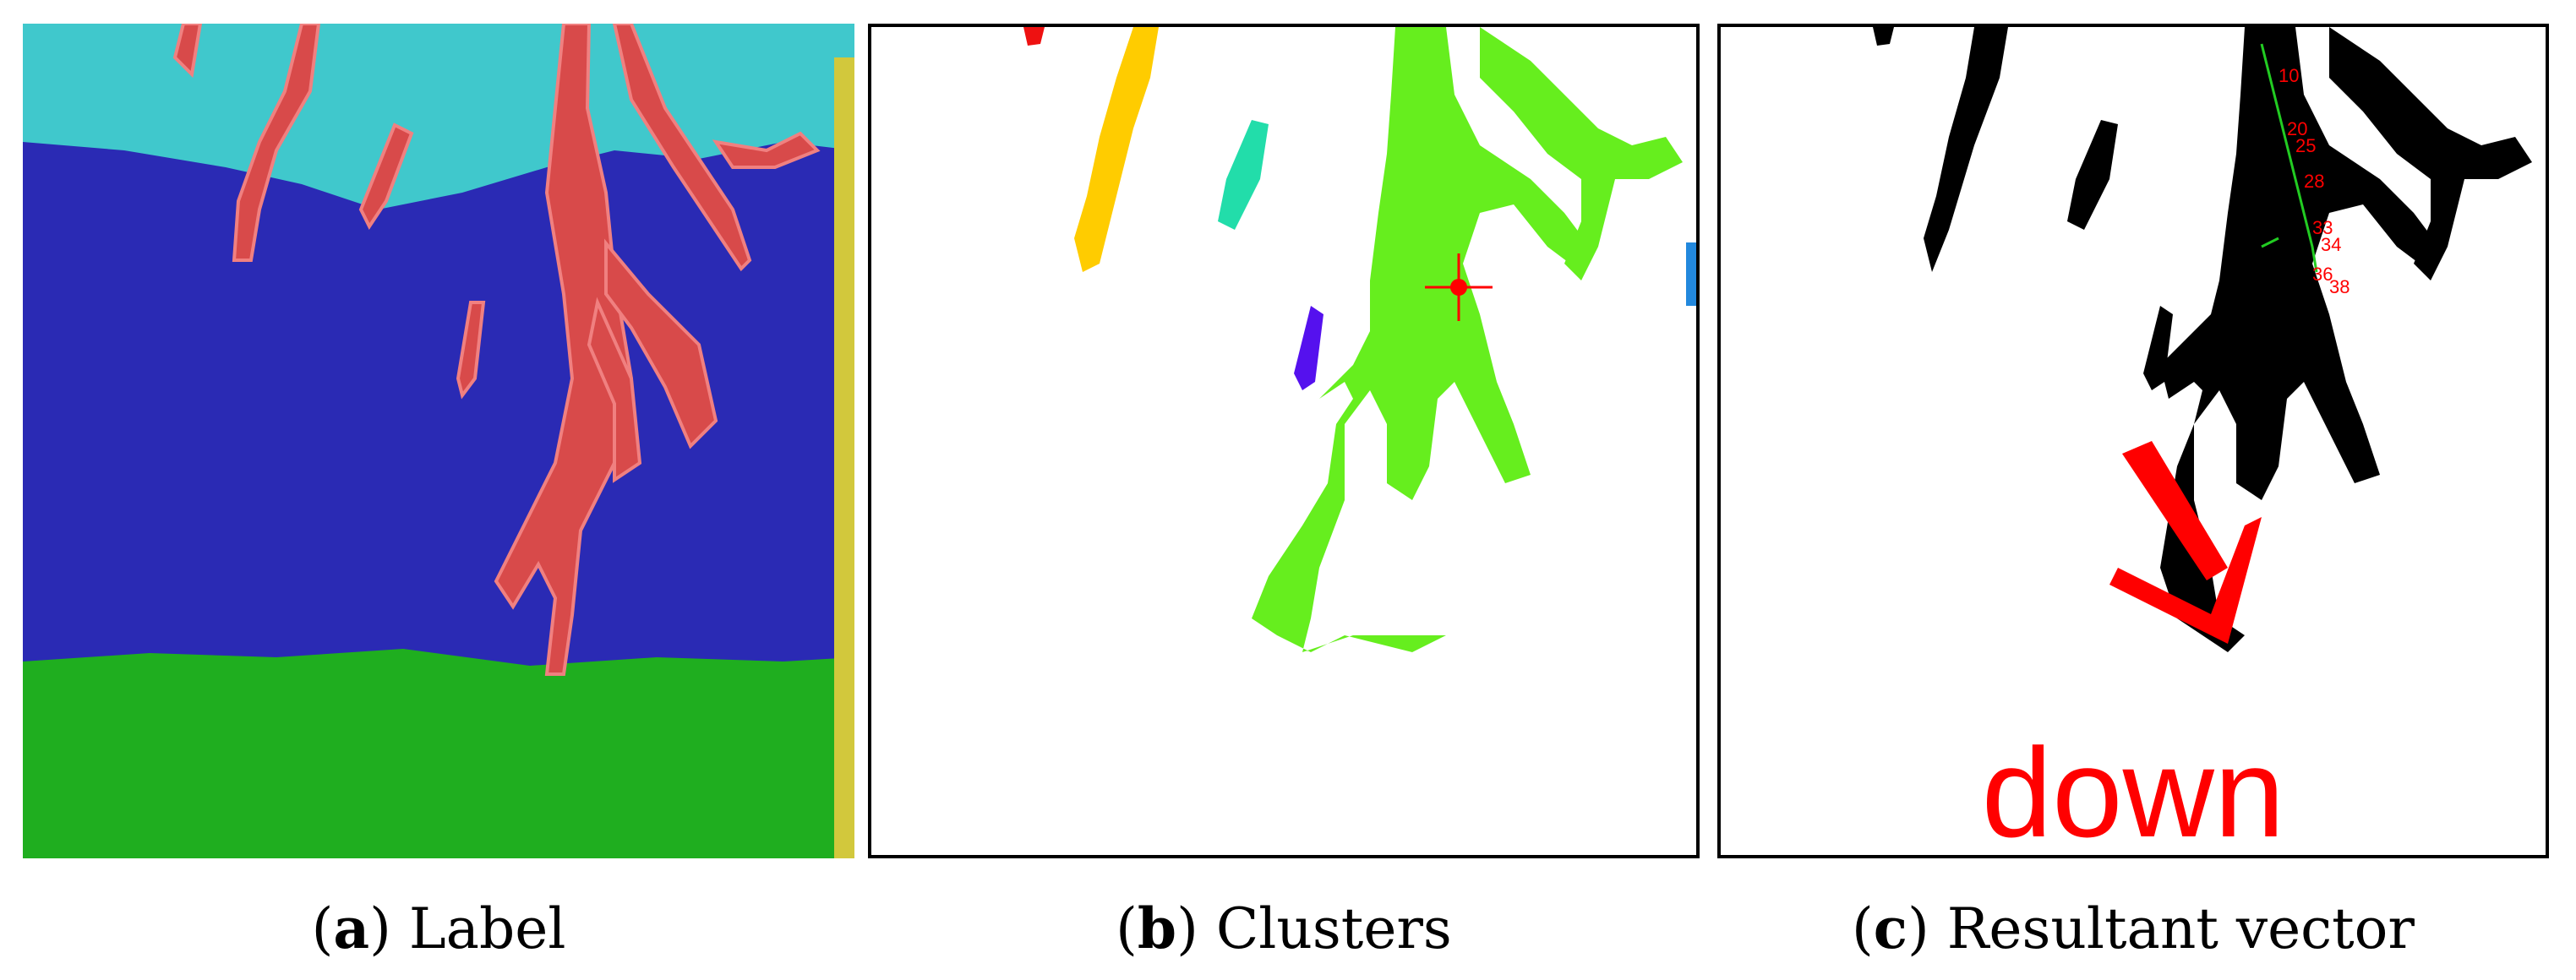  I want to click on cluster-center-marker, so click(1459, 287).